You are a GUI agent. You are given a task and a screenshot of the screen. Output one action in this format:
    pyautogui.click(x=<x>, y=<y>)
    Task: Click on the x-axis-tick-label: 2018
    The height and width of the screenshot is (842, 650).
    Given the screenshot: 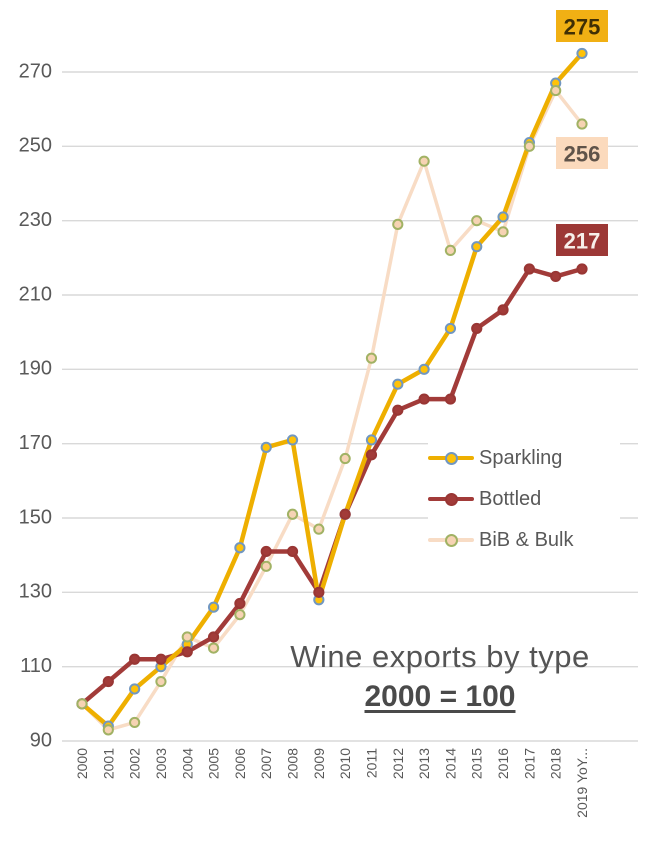 What is the action you would take?
    pyautogui.click(x=556, y=763)
    